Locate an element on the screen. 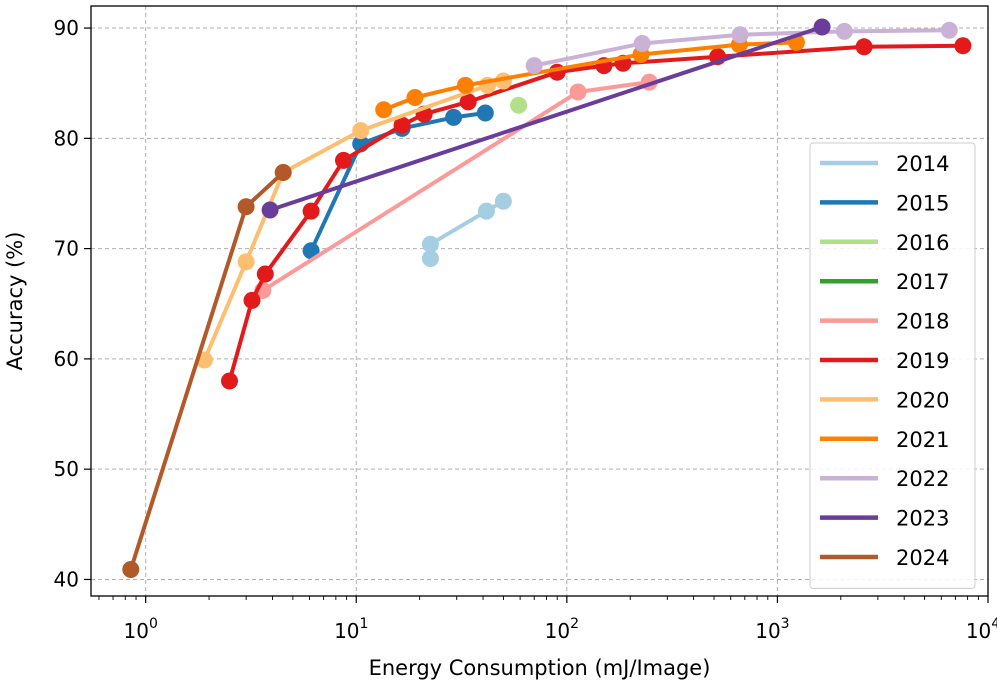 Image resolution: width=997 pixels, height=683 pixels. legend-item: 2024 is located at coordinates (884, 558).